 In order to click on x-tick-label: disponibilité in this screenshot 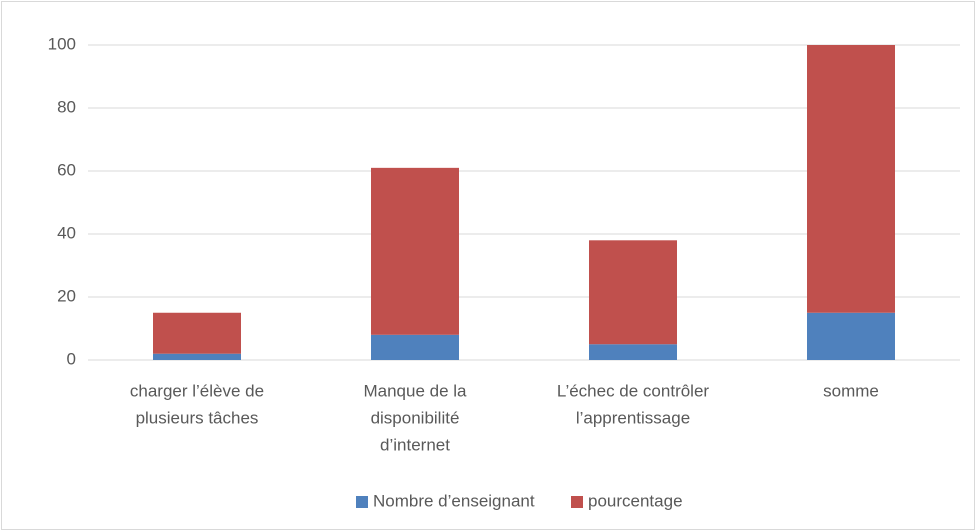, I will do `click(415, 417)`.